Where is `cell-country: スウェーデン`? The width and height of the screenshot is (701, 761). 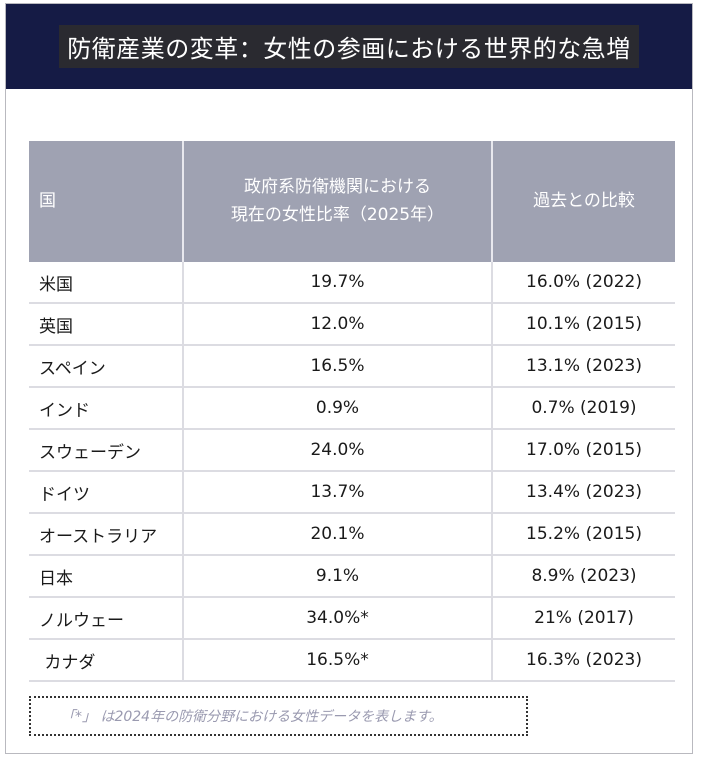
cell-country: スウェーデン is located at coordinates (106, 450).